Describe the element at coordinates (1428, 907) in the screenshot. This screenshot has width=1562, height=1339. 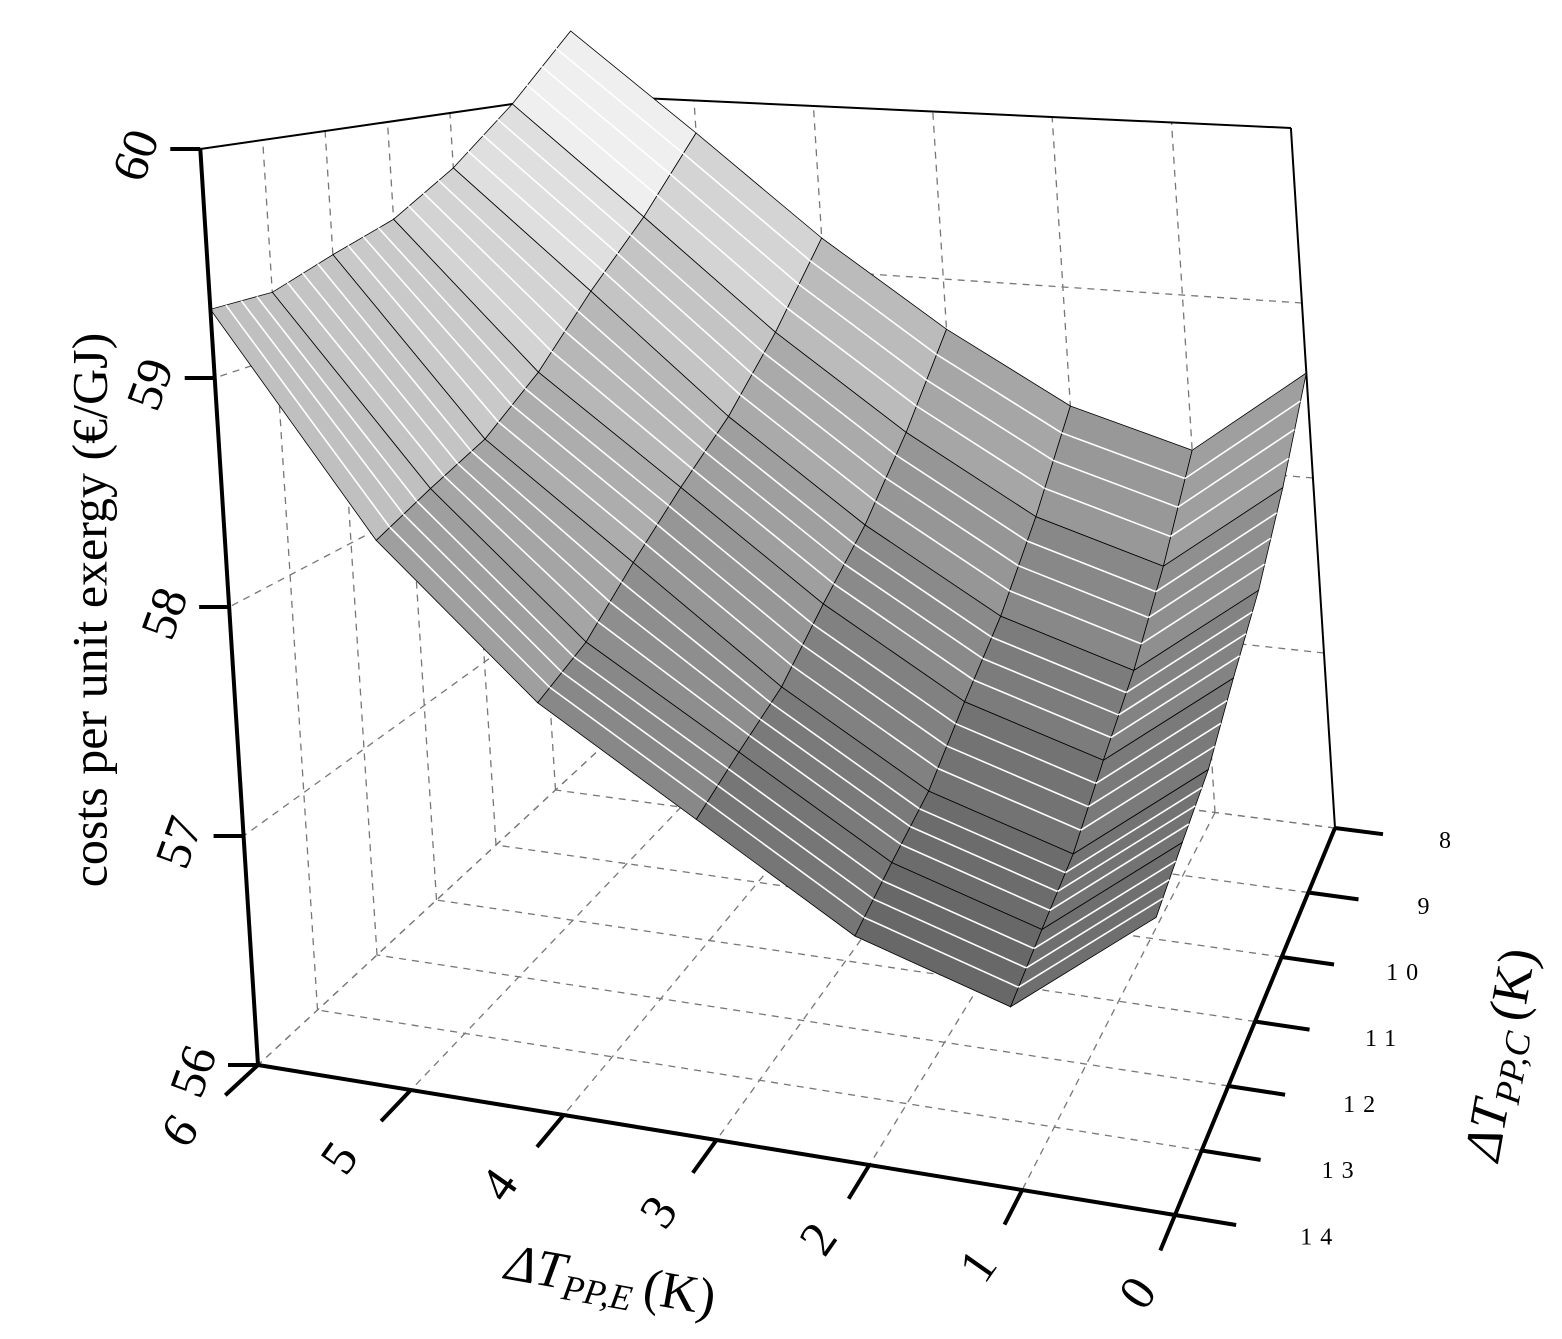
I see `y-tick-label: 9` at that location.